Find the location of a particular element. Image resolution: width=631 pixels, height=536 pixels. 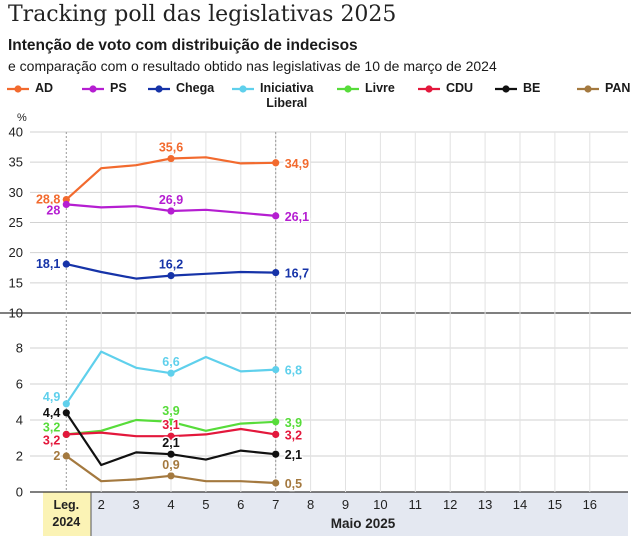

y-tick-label: 25 is located at coordinates (16, 222).